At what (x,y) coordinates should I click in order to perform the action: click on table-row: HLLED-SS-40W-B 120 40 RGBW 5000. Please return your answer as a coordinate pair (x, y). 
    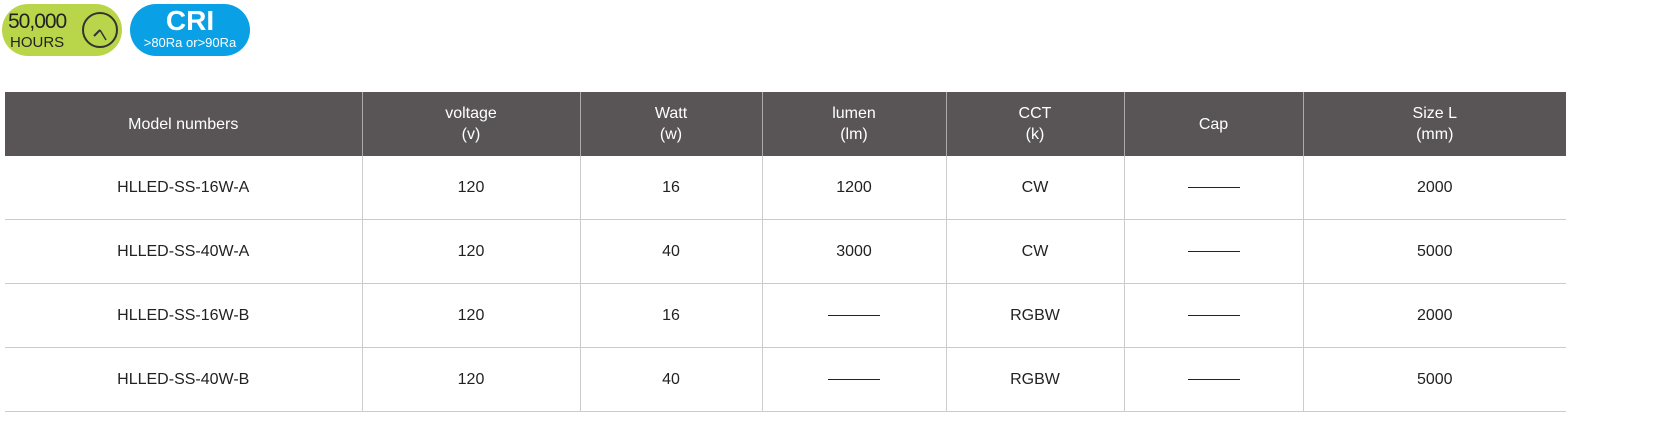
    Looking at the image, I should click on (785, 379).